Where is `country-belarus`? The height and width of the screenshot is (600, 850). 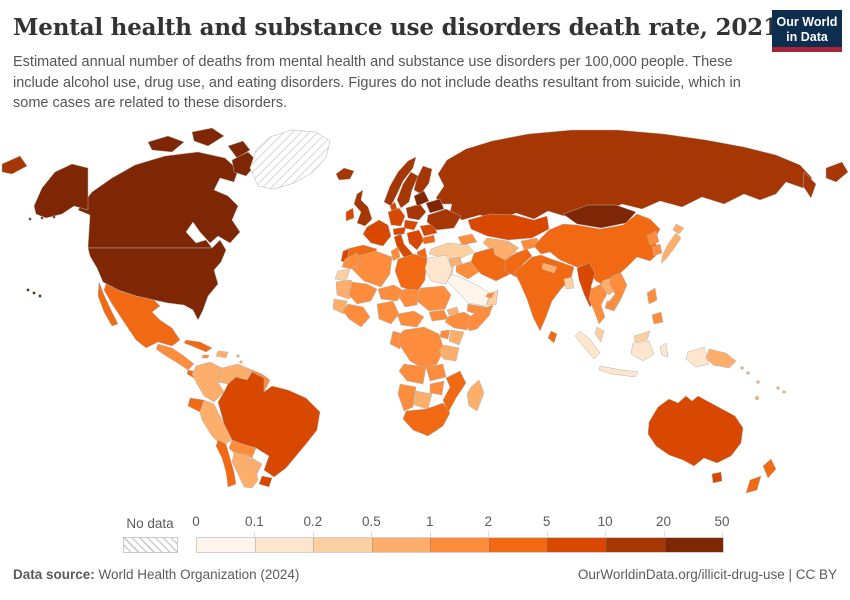 country-belarus is located at coordinates (435, 206).